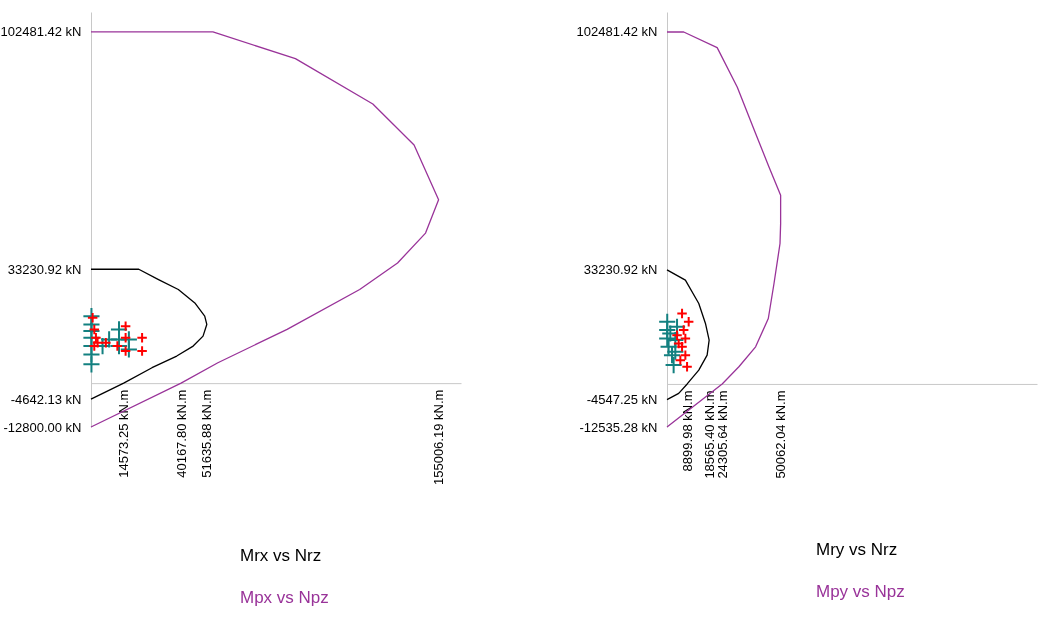 This screenshot has width=1064, height=621. Describe the element at coordinates (281, 555) in the screenshot. I see `text: Mrx vs Nrz` at that location.